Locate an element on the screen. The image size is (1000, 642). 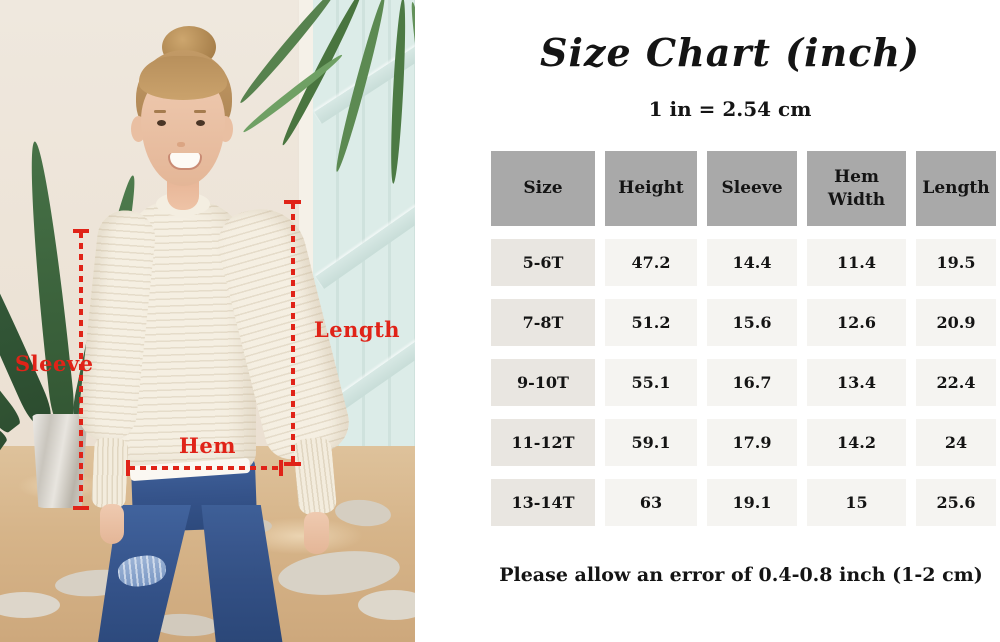
column-header-height: Height is located at coordinates (651, 188).